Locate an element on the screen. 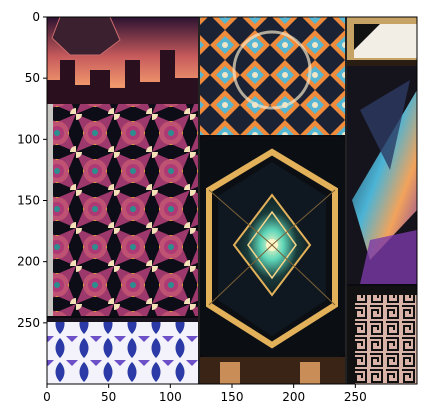 The height and width of the screenshot is (418, 425). y-tick-label: 100 is located at coordinates (28, 139).